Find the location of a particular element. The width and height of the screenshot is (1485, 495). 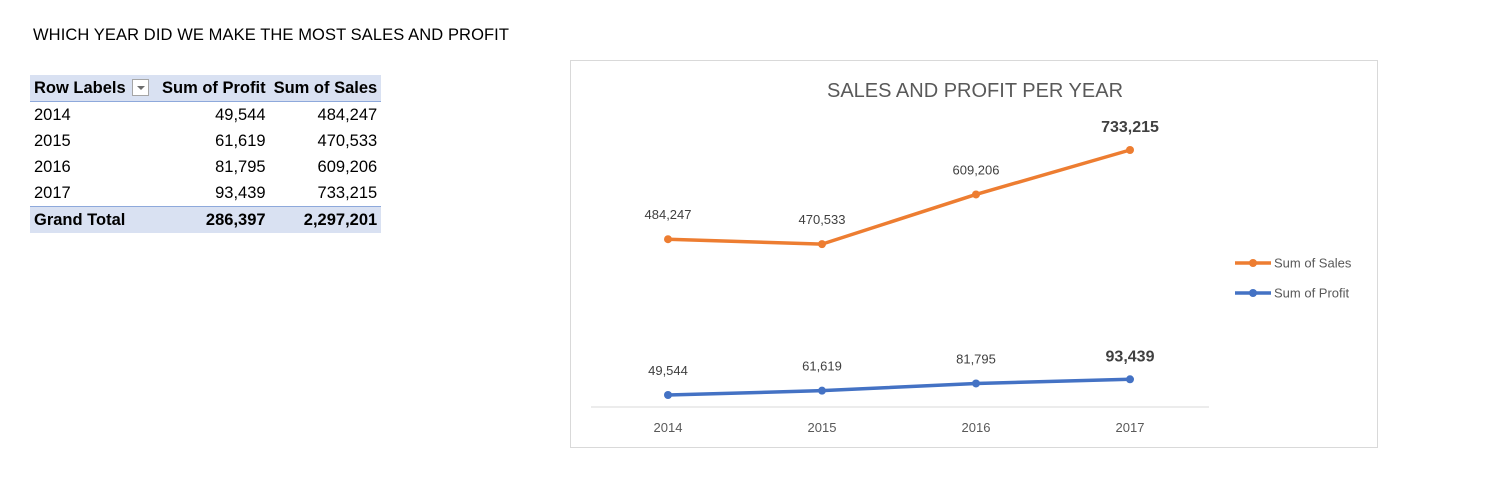

profit-cell: 93,439 is located at coordinates (240, 192).